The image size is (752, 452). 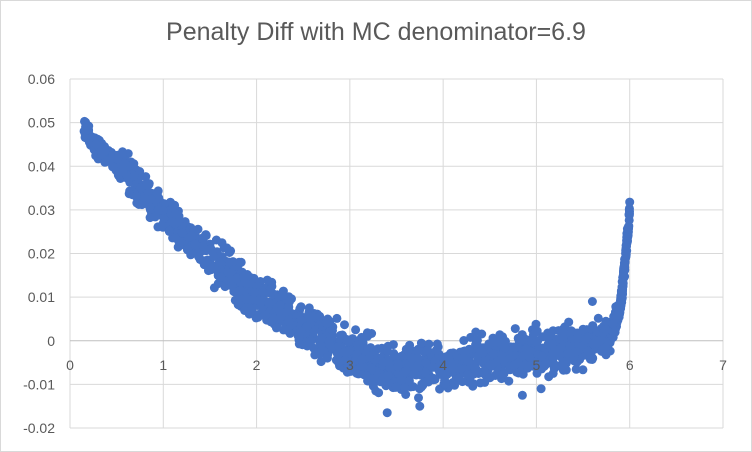 What do you see at coordinates (257, 365) in the screenshot?
I see `x-tick-label: 2` at bounding box center [257, 365].